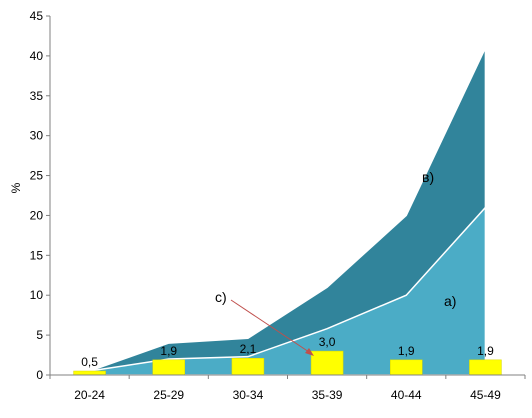  I want to click on x-tick-label-45-49: 45-49, so click(485, 395).